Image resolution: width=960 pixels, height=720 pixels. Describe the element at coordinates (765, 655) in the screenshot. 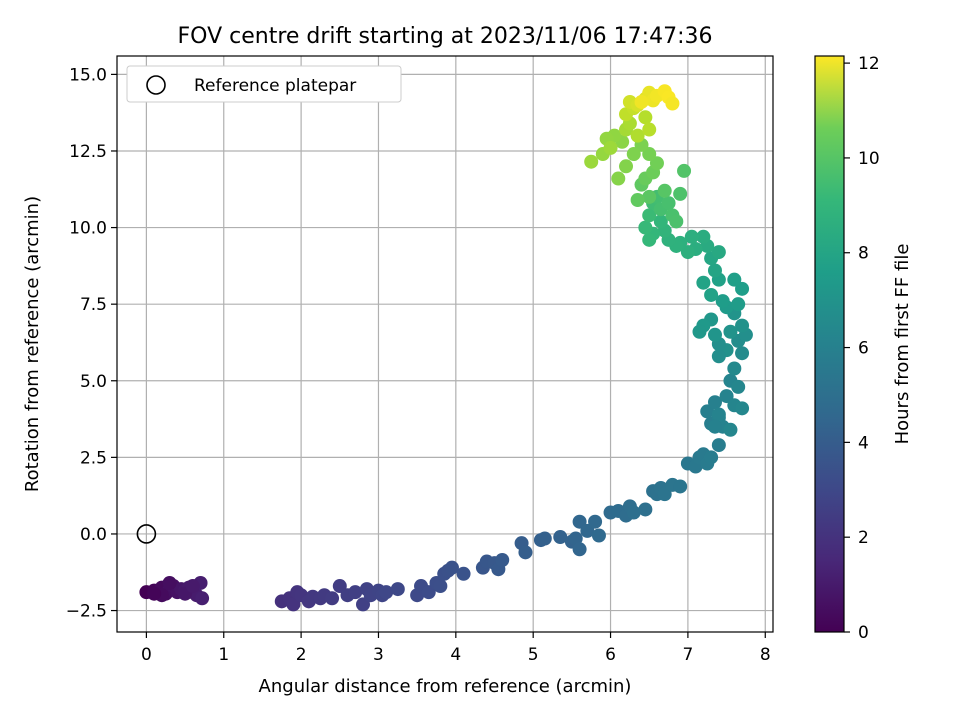

I see `x-tick-label: 8` at that location.